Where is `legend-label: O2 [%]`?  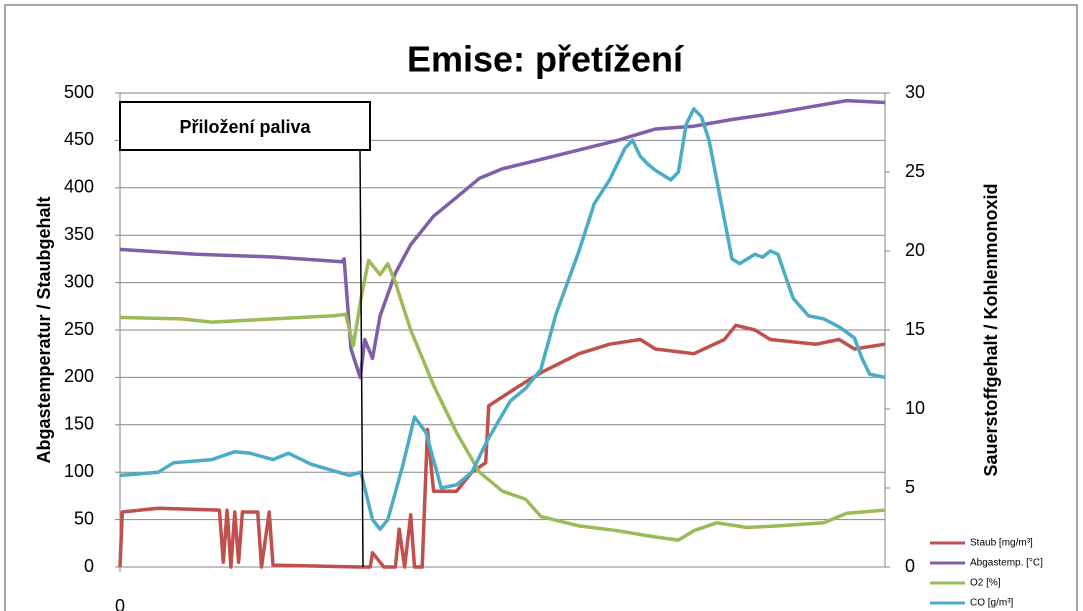
legend-label: O2 [%] is located at coordinates (985, 583).